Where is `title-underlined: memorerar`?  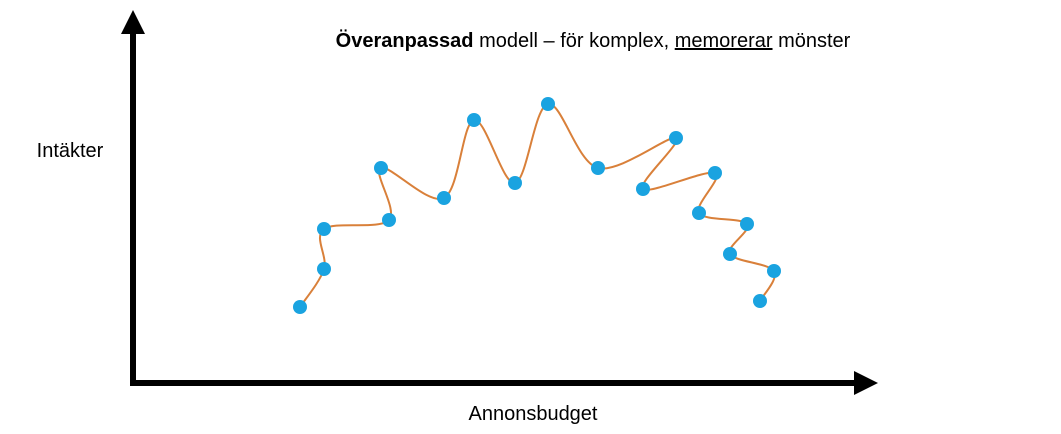 title-underlined: memorerar is located at coordinates (724, 41).